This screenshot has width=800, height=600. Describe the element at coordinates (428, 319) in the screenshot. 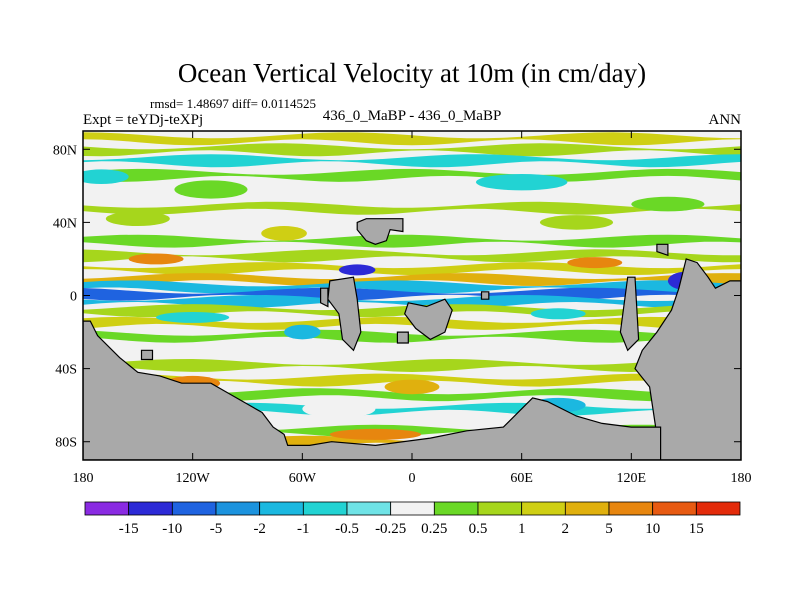

I see `africa-land` at that location.